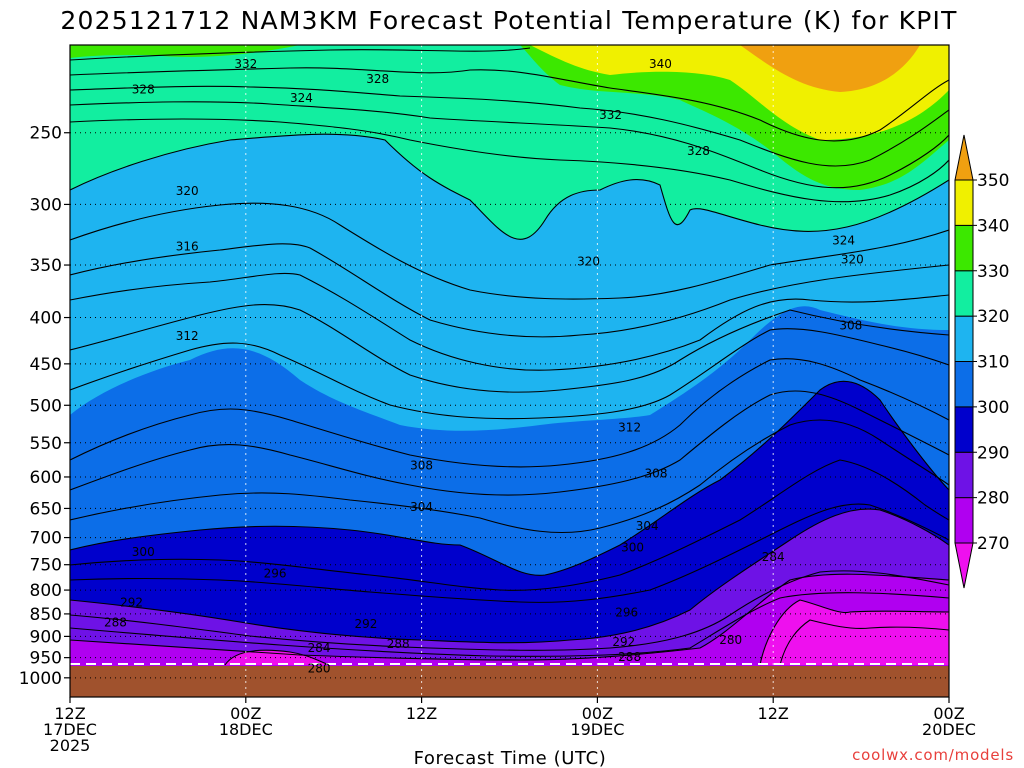 This screenshot has height=768, width=1024. I want to click on colorbar-bottom-arrow, so click(964, 565).